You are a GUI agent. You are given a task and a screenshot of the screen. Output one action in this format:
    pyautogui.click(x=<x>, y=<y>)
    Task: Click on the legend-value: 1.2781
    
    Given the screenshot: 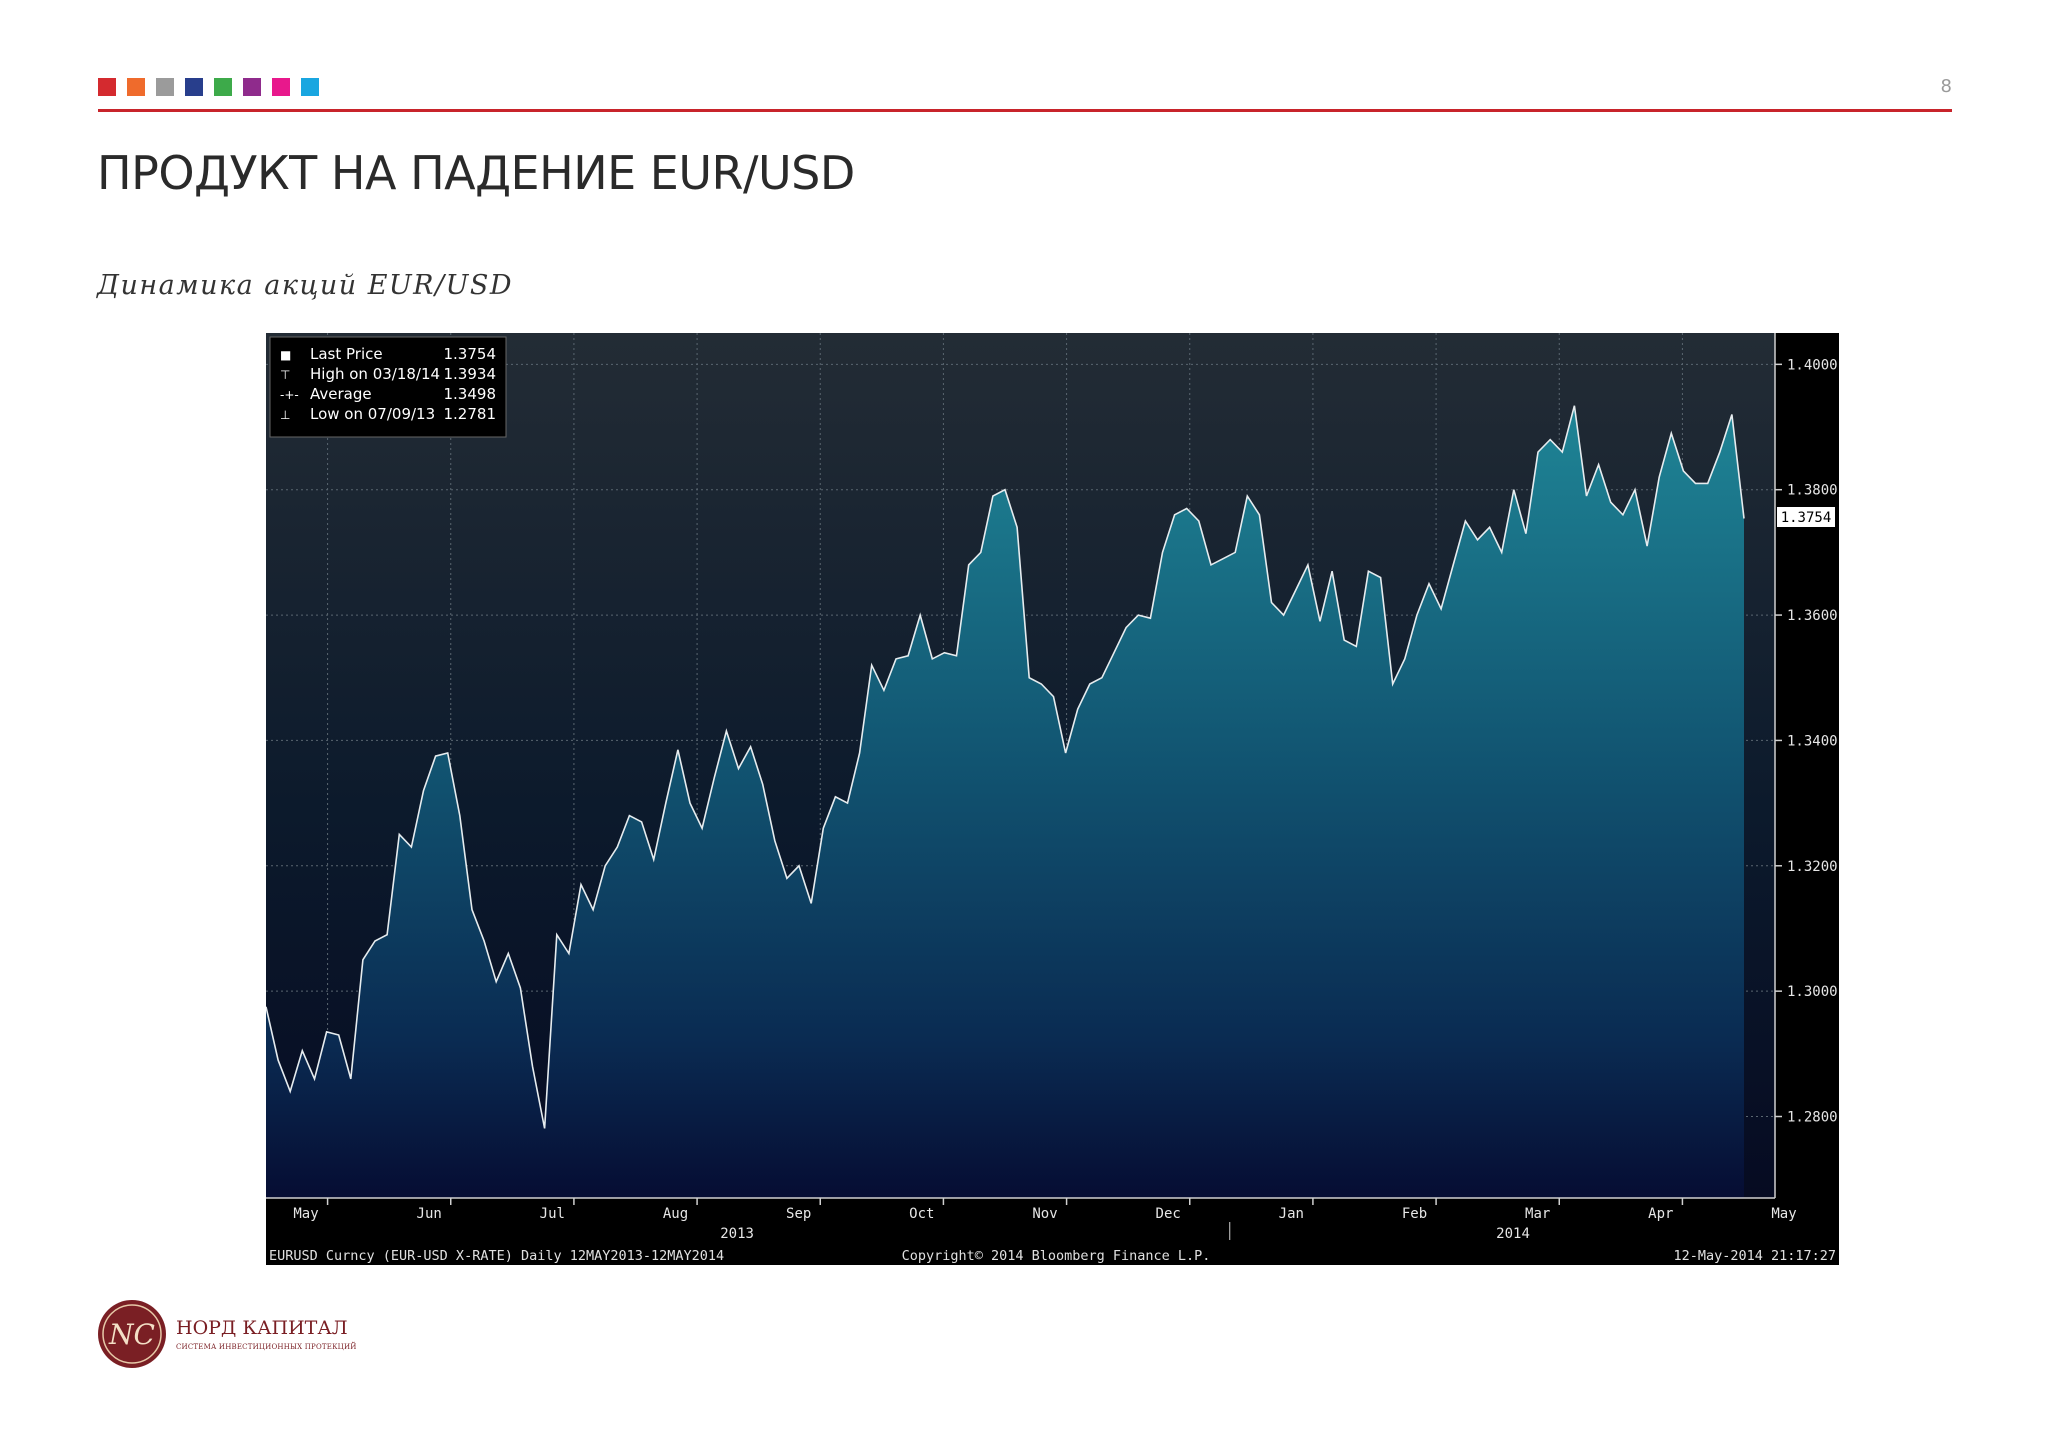 What is the action you would take?
    pyautogui.click(x=470, y=414)
    